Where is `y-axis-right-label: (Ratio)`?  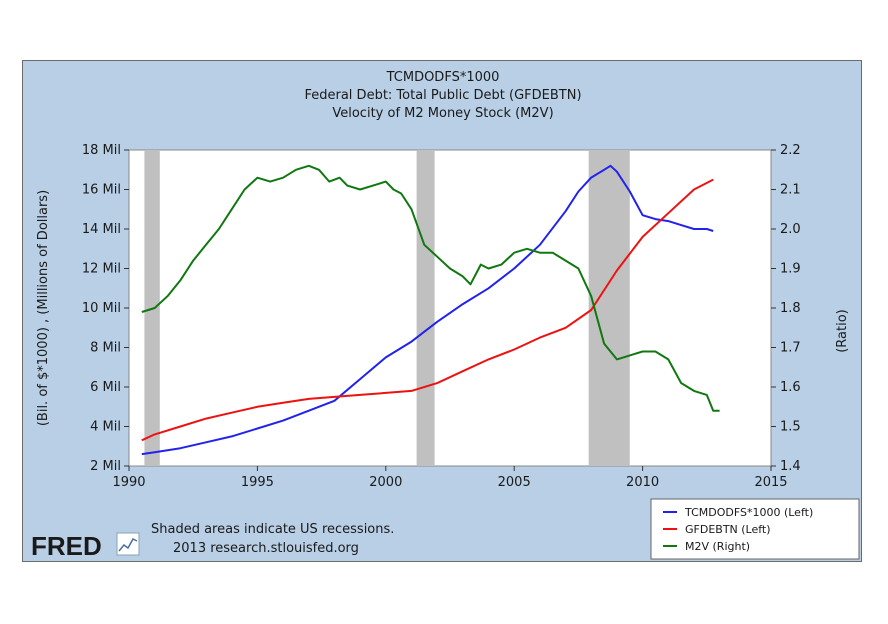 y-axis-right-label: (Ratio) is located at coordinates (842, 331).